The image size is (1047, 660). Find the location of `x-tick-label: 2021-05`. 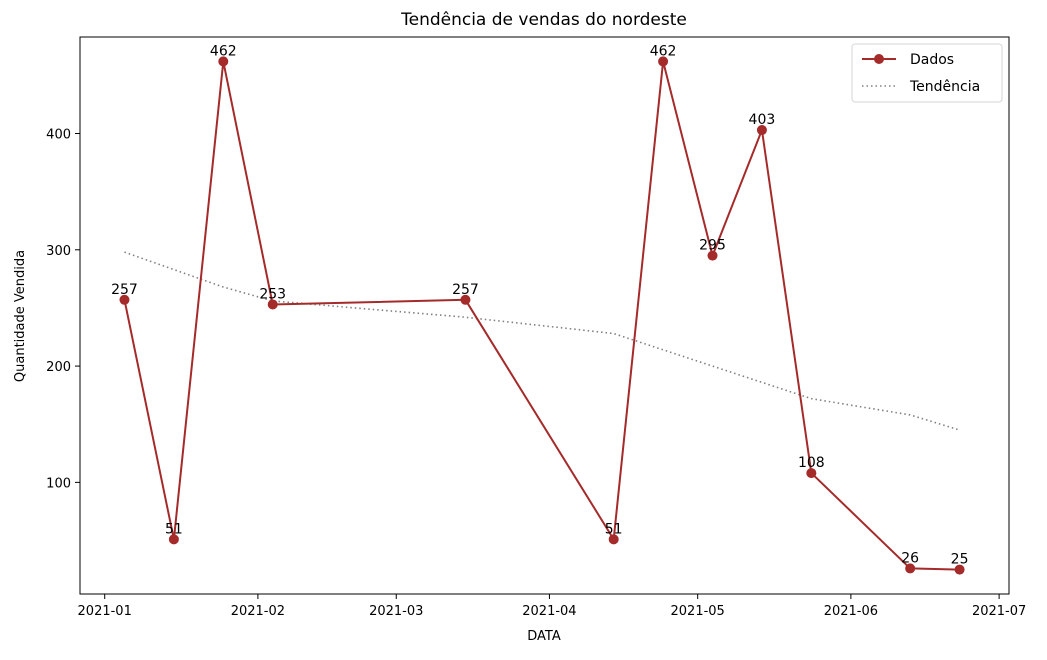

x-tick-label: 2021-05 is located at coordinates (698, 611).